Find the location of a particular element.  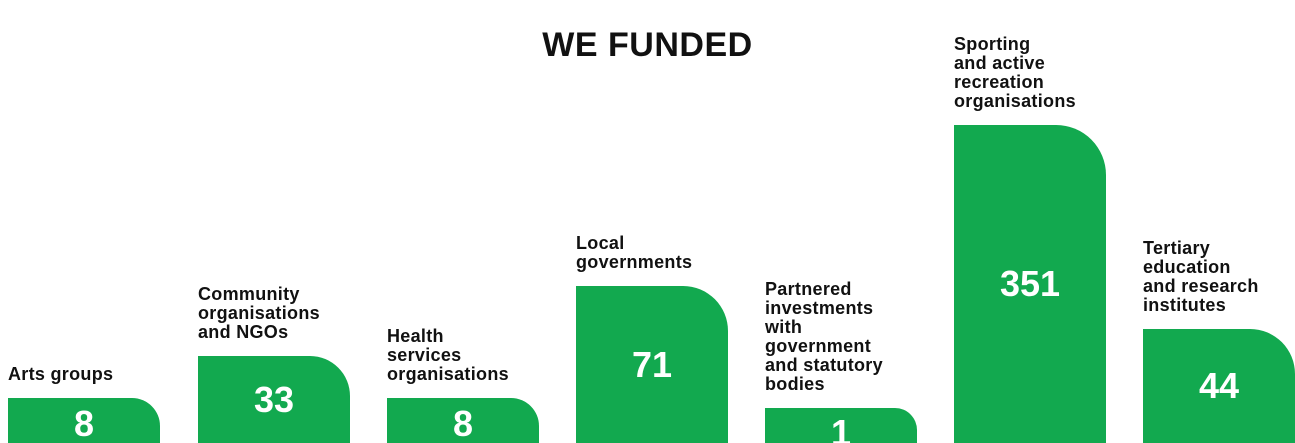

value: 33 is located at coordinates (274, 399).